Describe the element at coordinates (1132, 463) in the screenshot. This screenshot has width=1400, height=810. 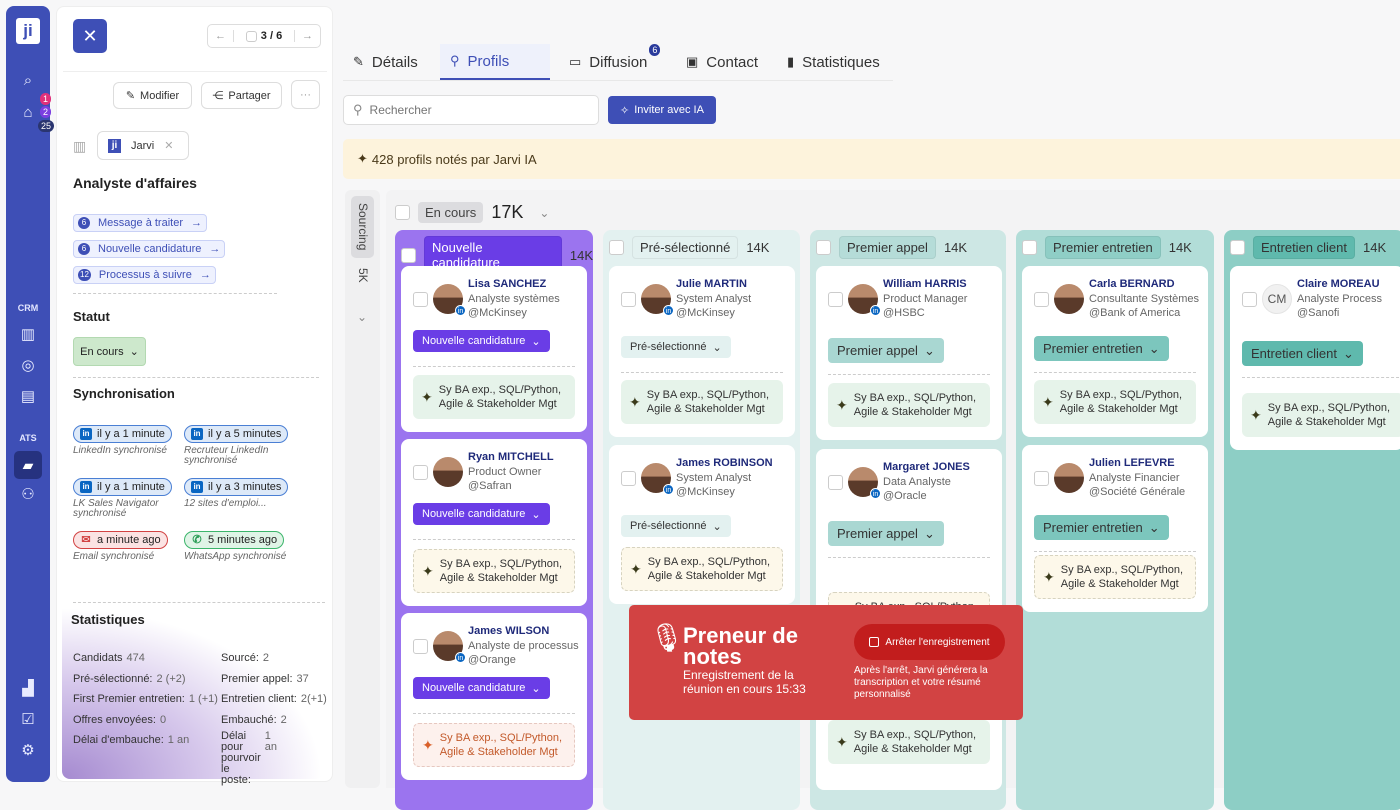
I see `candidate-name: Julien LEFEVRE` at that location.